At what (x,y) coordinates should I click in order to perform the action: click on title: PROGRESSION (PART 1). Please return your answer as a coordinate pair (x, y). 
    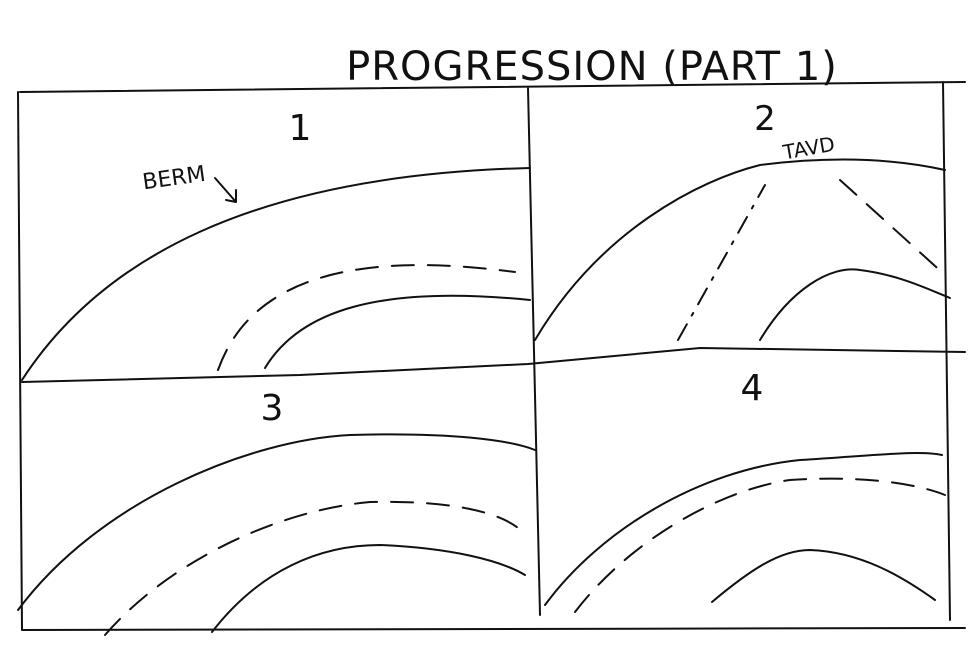
    Looking at the image, I should click on (592, 67).